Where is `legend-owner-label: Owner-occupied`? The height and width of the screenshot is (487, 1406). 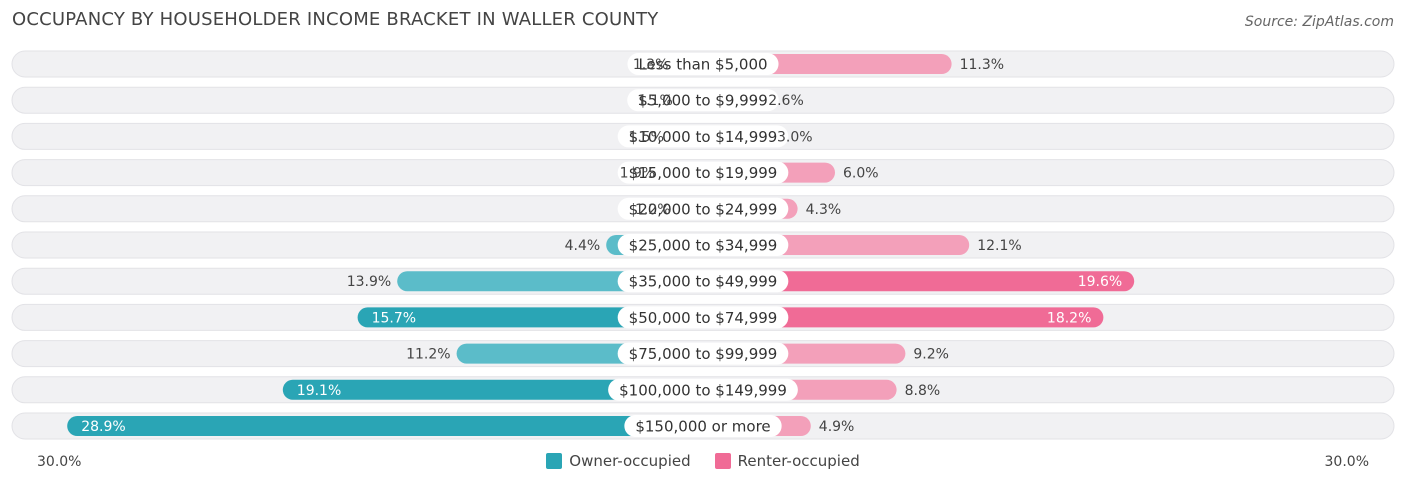 legend-owner-label: Owner-occupied is located at coordinates (630, 461).